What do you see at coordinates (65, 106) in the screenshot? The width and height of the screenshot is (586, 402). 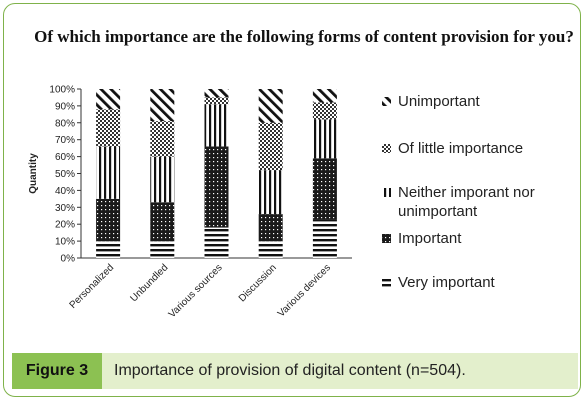 I see `y-tick-label: 90%` at bounding box center [65, 106].